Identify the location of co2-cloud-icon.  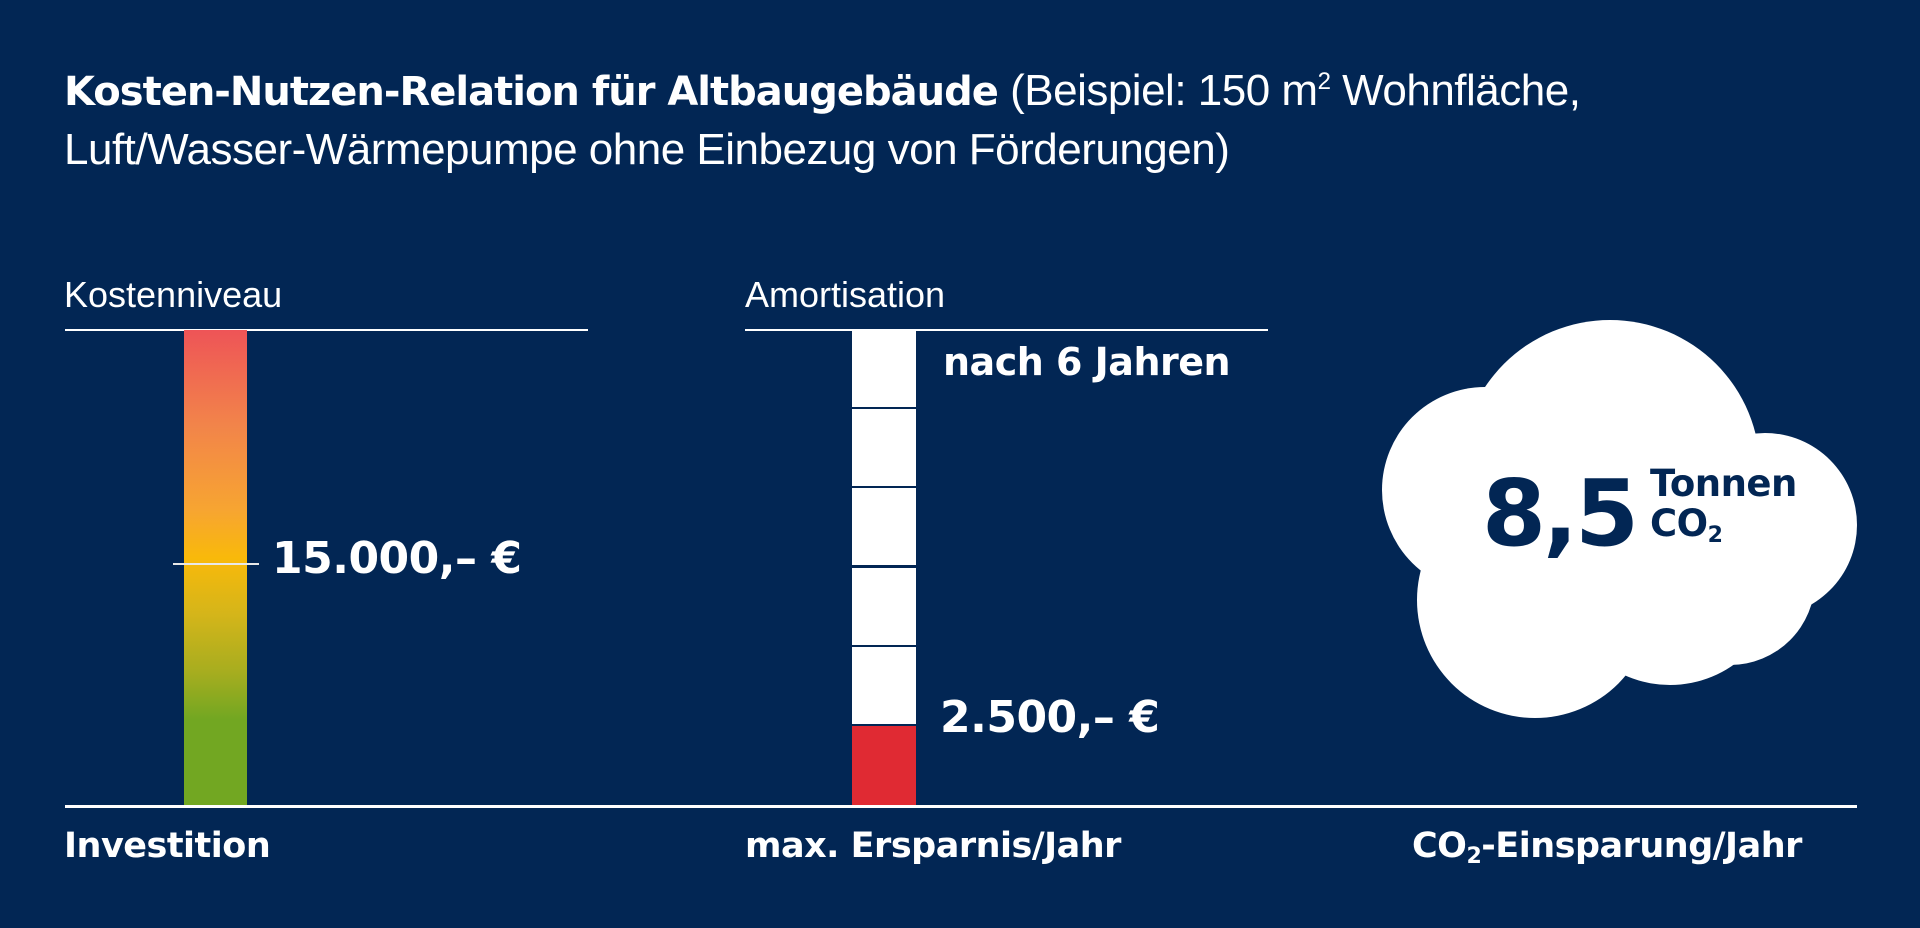
(1619, 519).